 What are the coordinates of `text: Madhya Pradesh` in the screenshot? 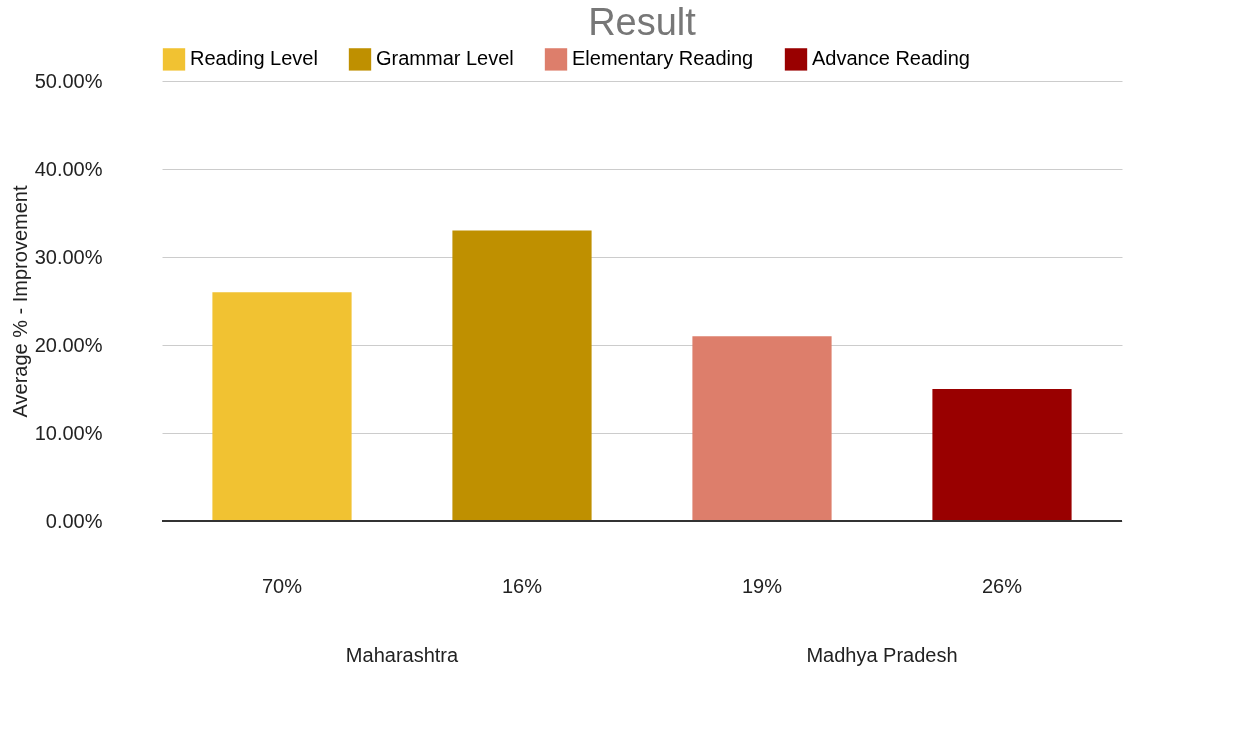 It's located at (882, 655).